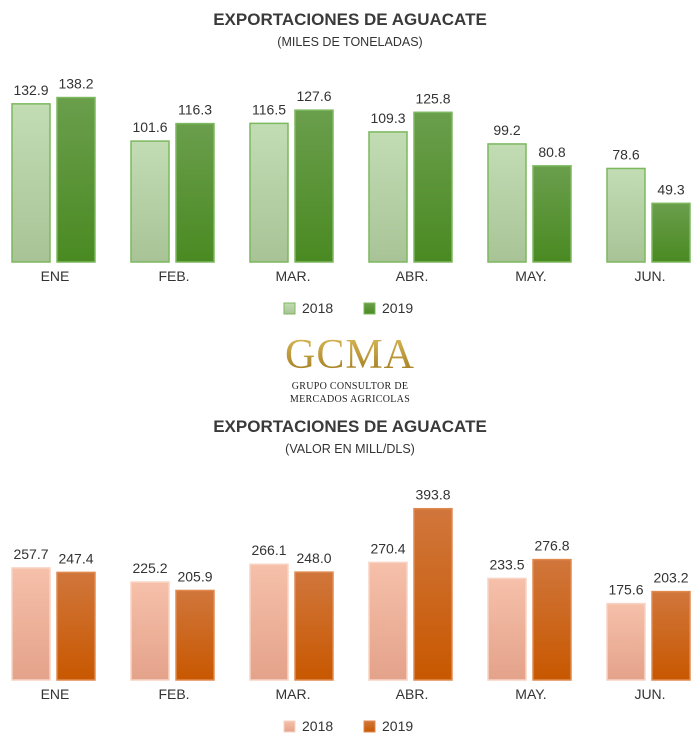 Image resolution: width=700 pixels, height=750 pixels. Describe the element at coordinates (551, 152) in the screenshot. I see `data-label-2019-4: 80.8` at that location.